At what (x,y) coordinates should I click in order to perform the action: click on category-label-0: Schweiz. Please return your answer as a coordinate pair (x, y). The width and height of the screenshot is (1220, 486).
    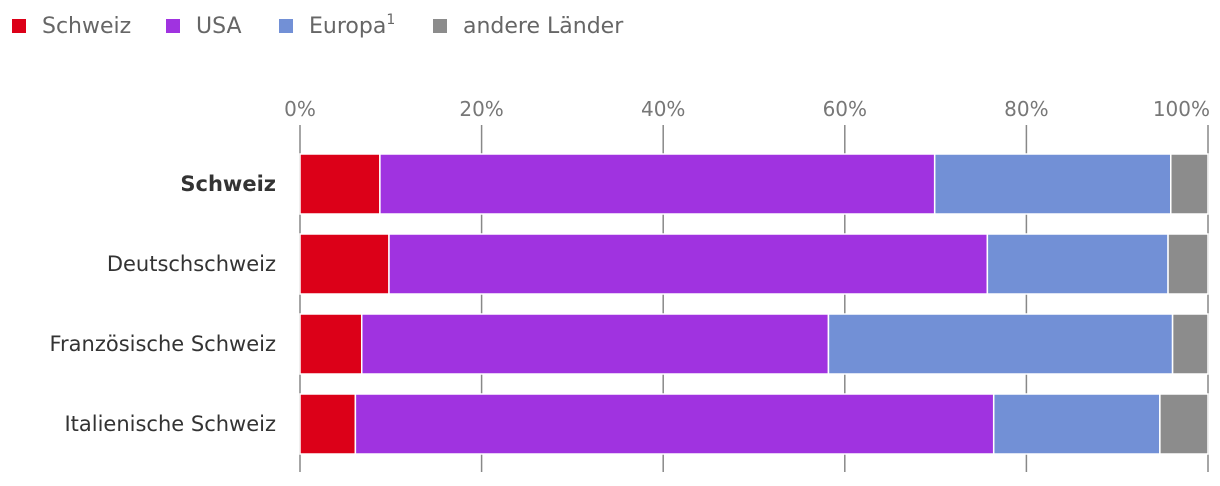
    Looking at the image, I should click on (228, 184).